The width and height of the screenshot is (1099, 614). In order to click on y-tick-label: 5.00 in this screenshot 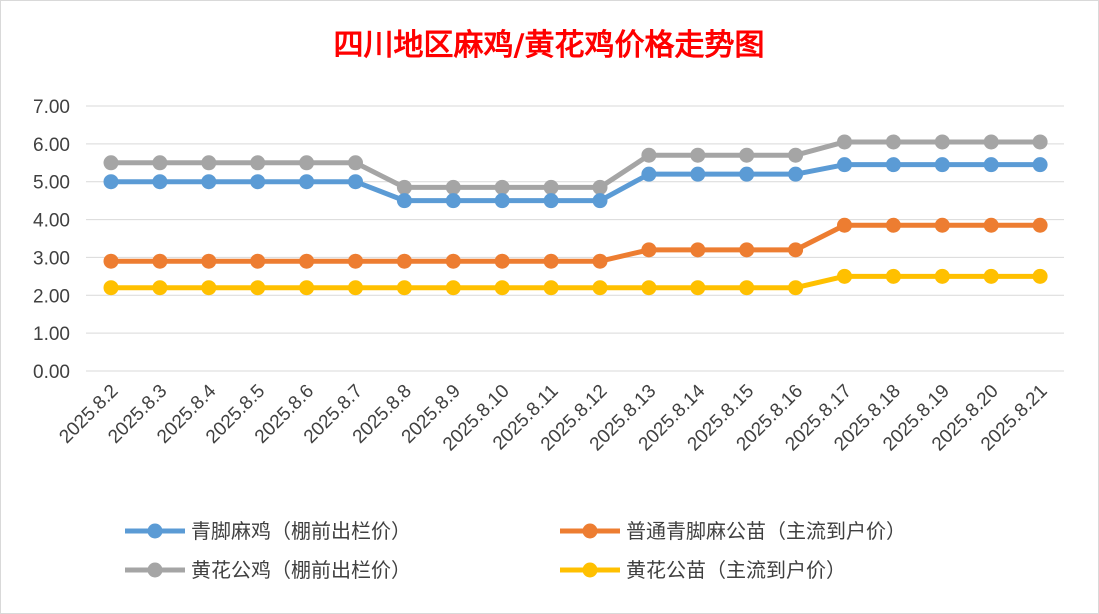, I will do `click(51, 183)`.